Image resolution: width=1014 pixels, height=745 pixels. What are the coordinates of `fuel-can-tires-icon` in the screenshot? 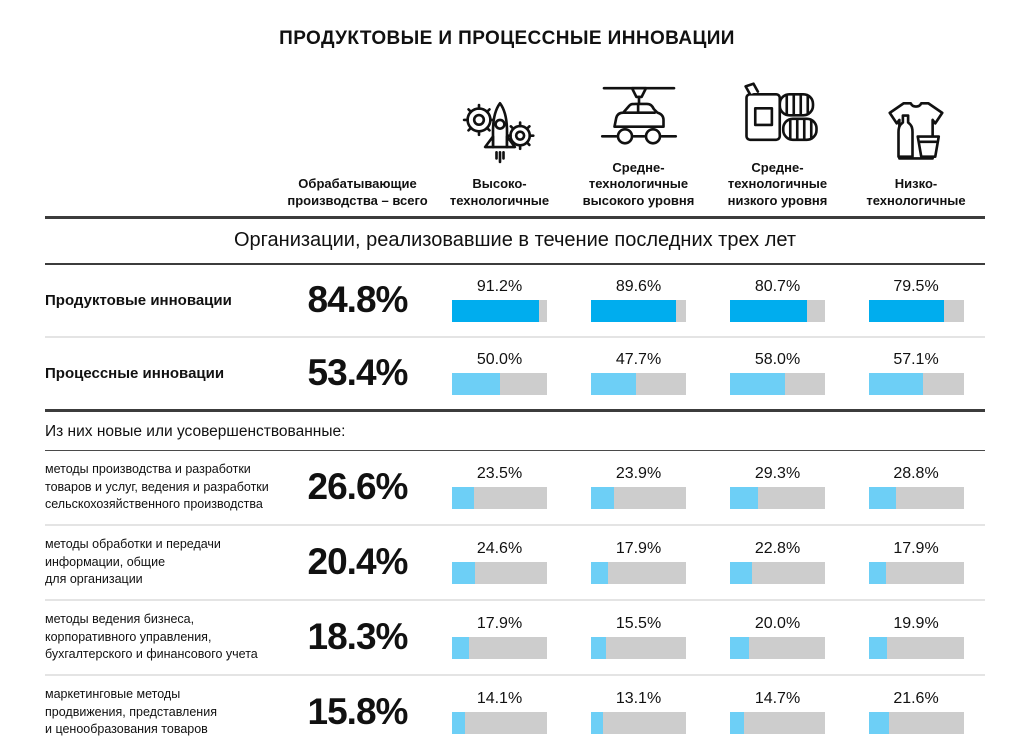 It's located at (778, 117).